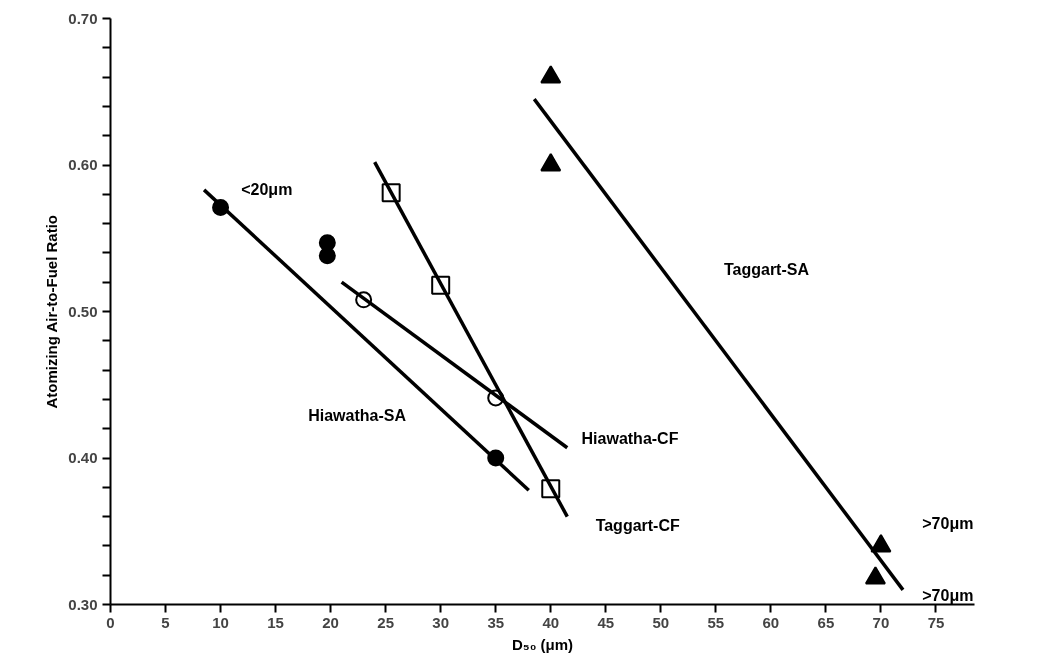 The height and width of the screenshot is (664, 1044). Describe the element at coordinates (327, 256) in the screenshot. I see `point` at that location.